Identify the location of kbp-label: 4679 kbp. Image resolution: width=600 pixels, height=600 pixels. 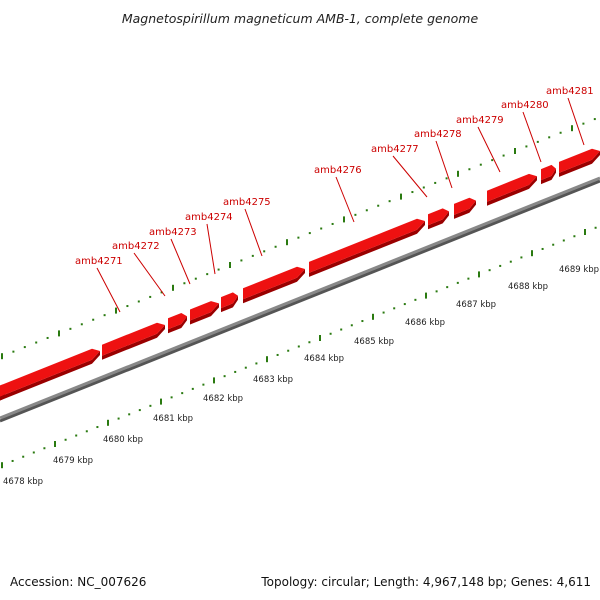
(73, 461).